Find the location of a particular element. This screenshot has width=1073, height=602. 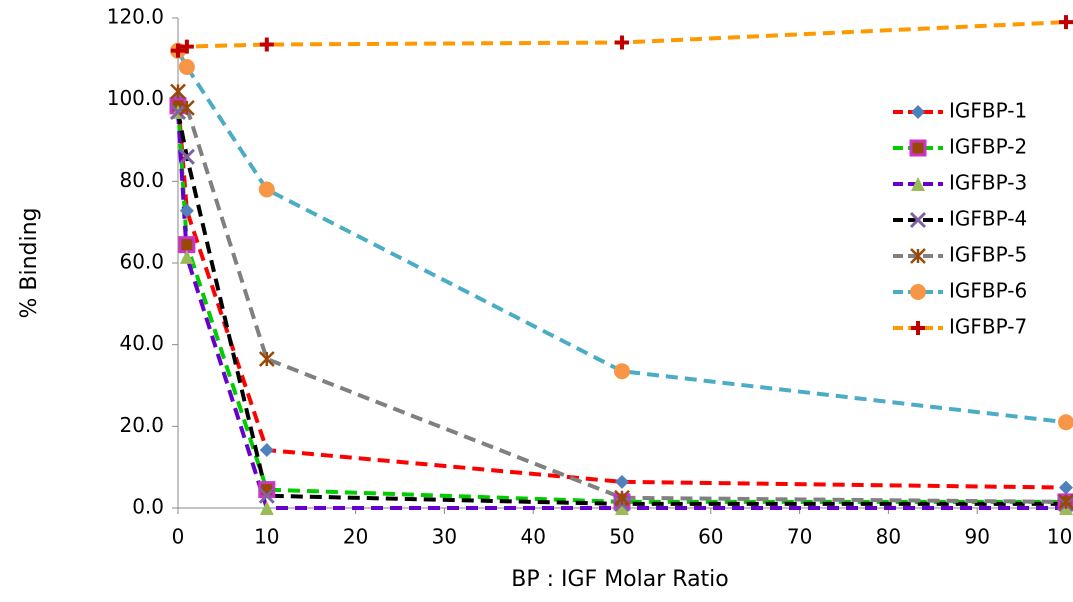

y-tick-label: 0.0 is located at coordinates (148, 507).